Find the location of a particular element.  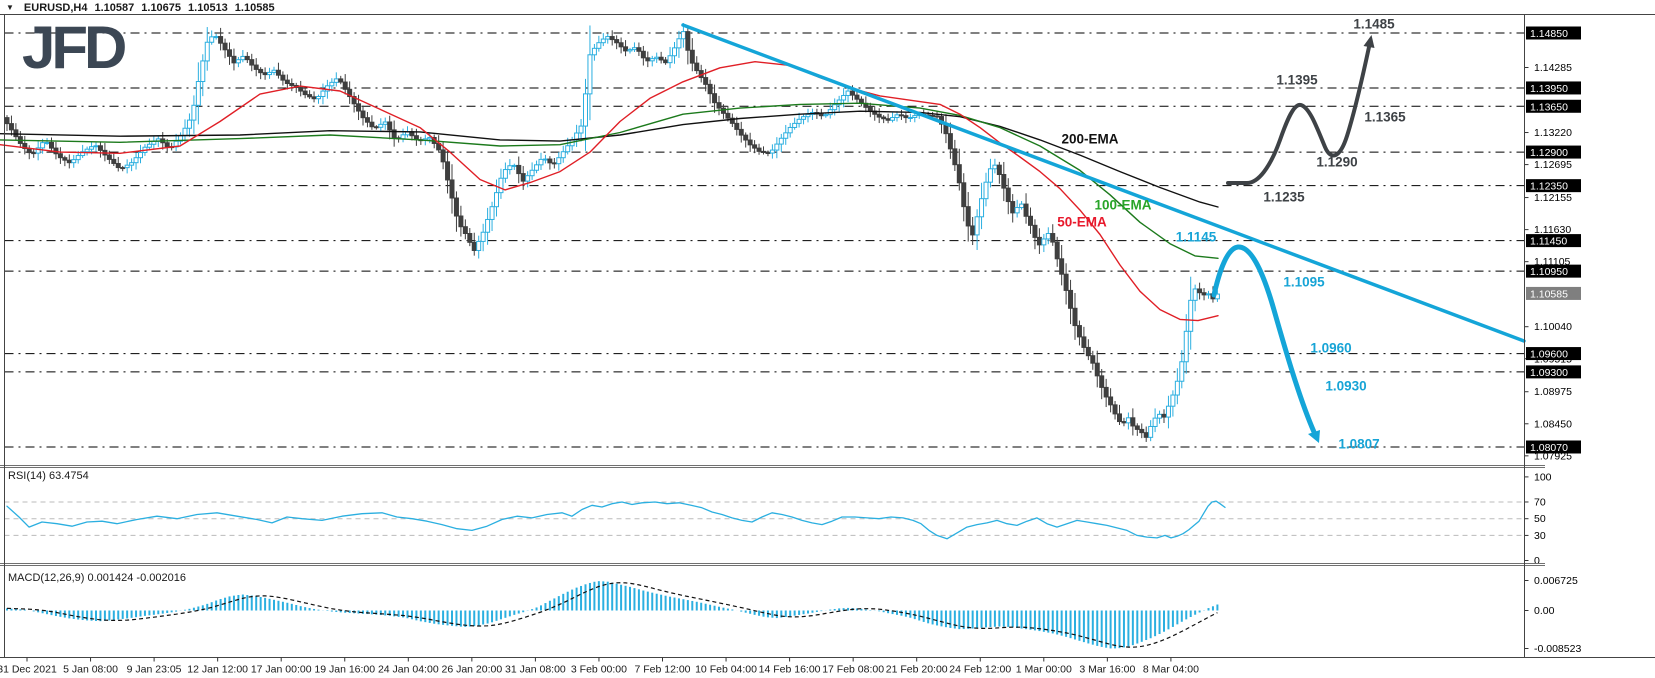

ema-200-line is located at coordinates (609, 159).